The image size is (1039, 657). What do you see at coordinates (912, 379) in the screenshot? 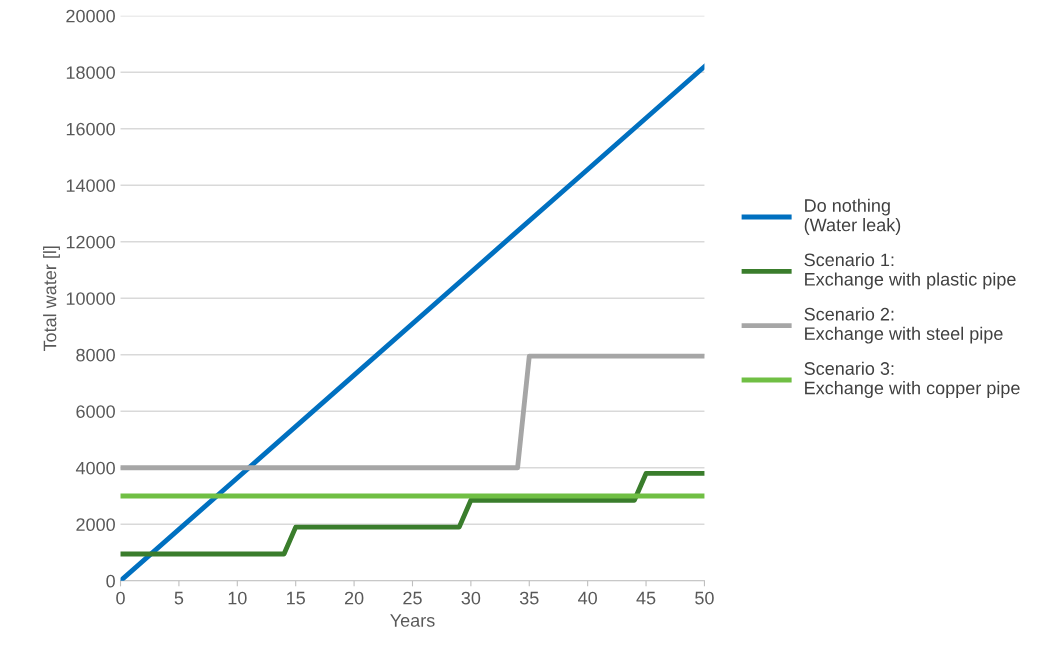
I see `legend-label: Scenario 3: Exchange with copper pipe` at bounding box center [912, 379].